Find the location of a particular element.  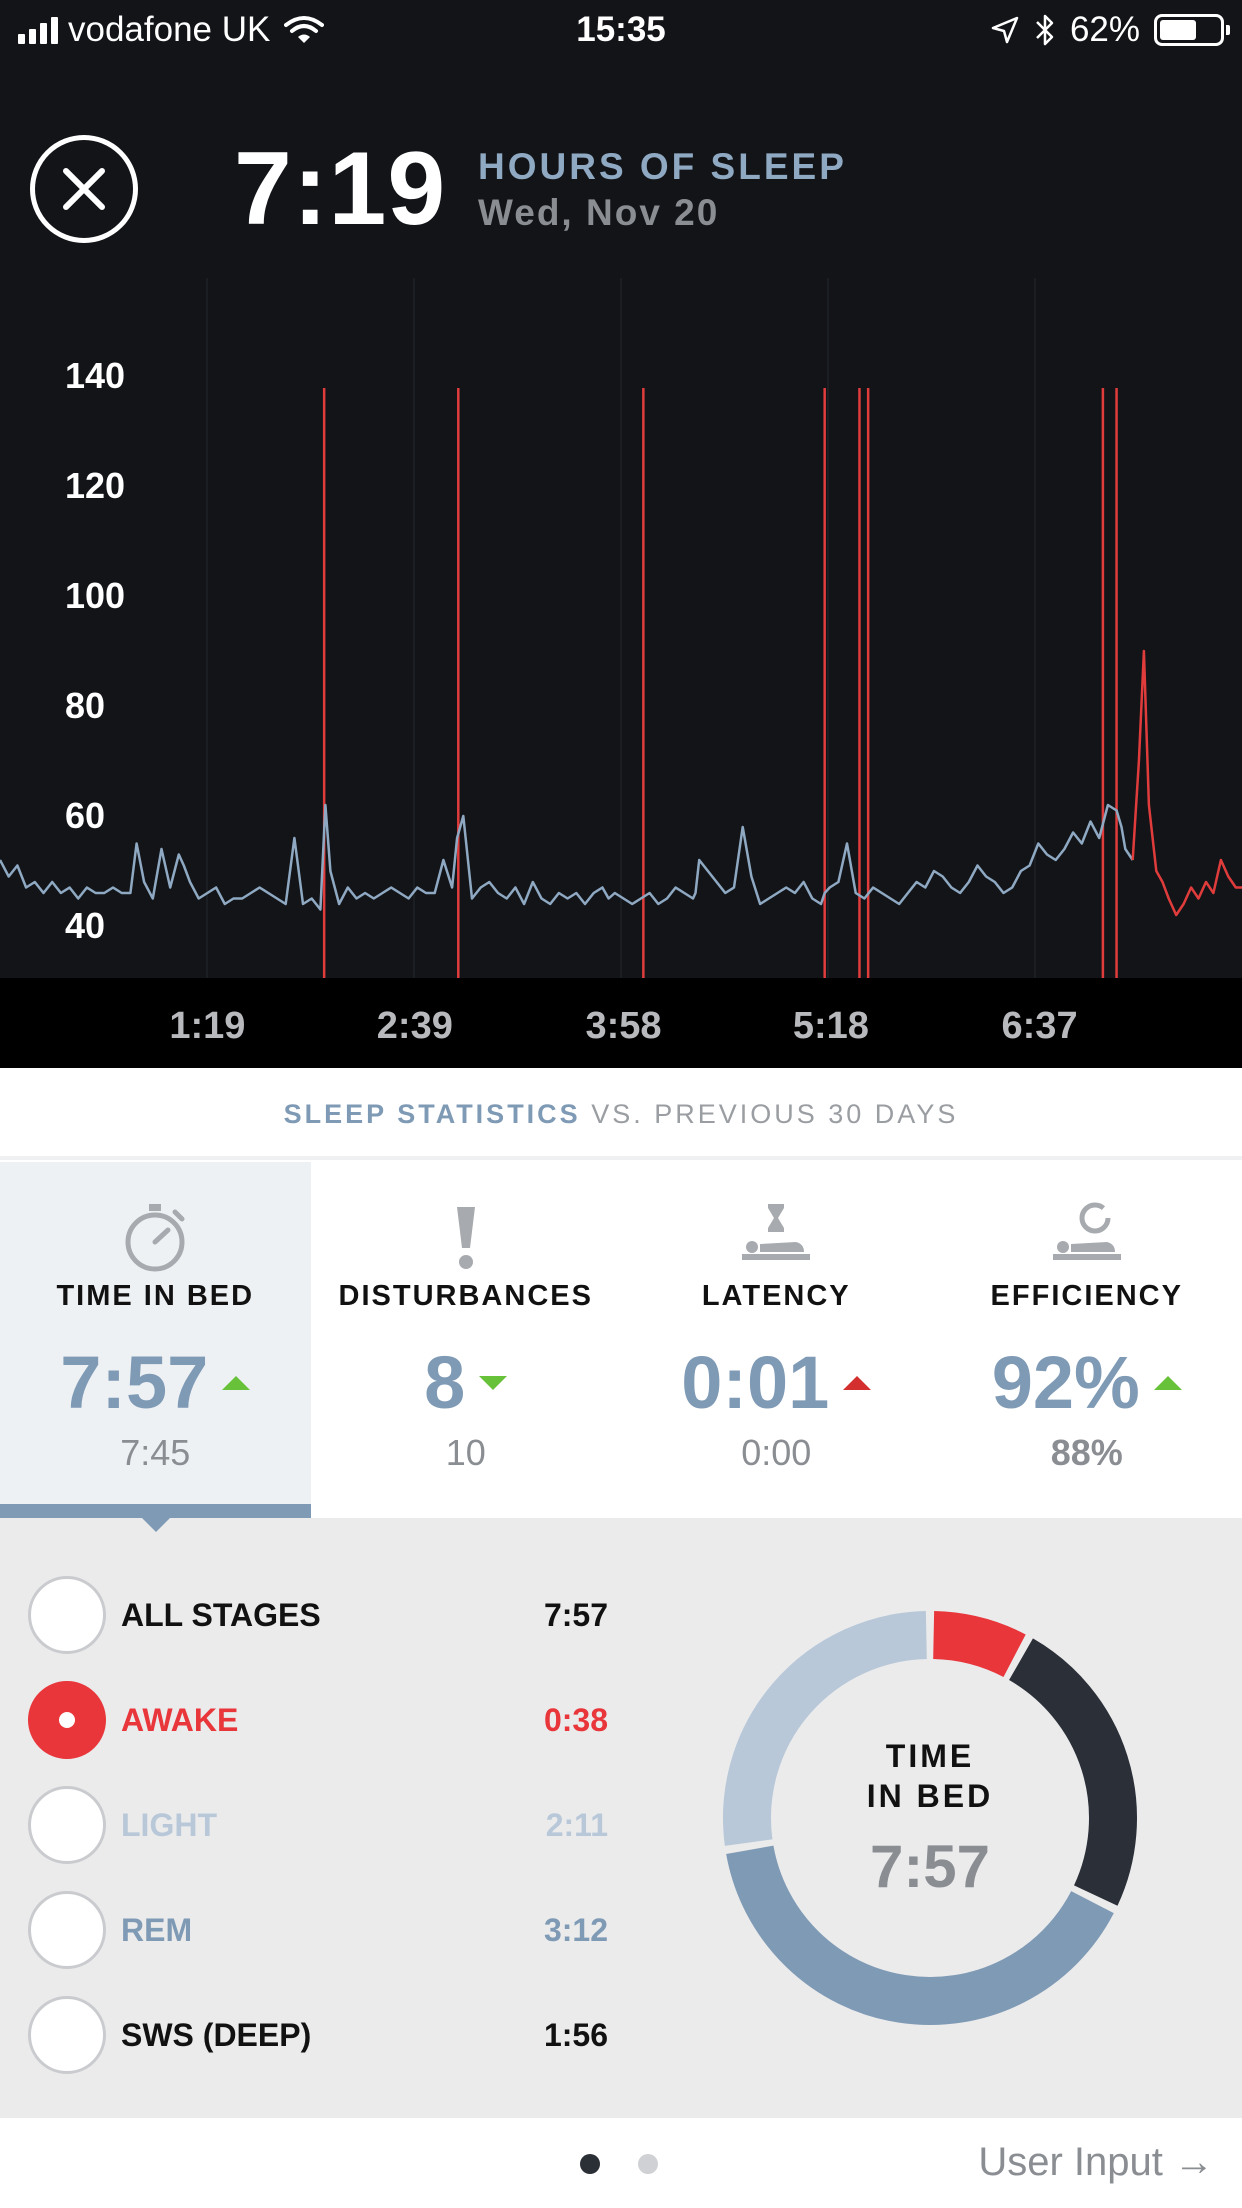

page-indicator is located at coordinates (619, 2164).